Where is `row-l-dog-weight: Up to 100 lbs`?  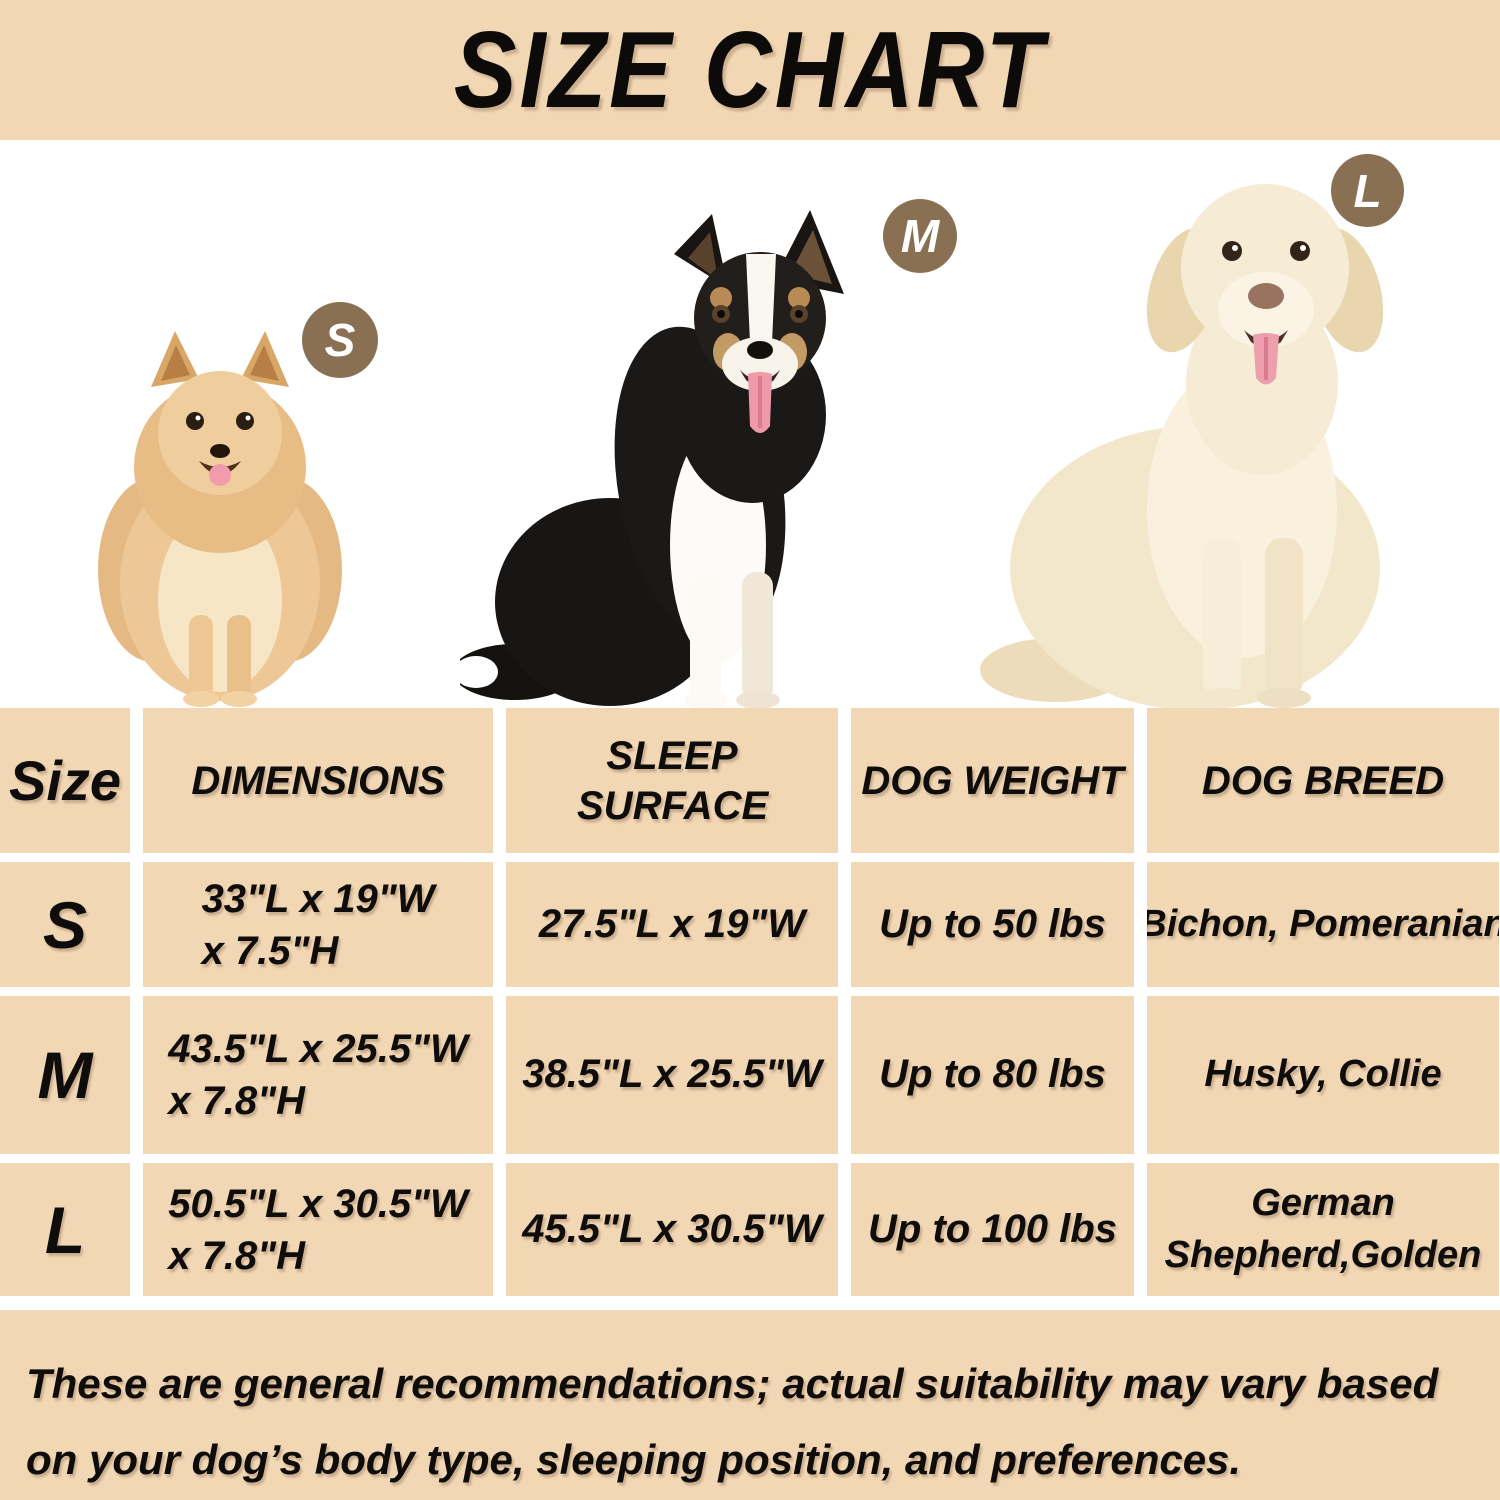 row-l-dog-weight: Up to 100 lbs is located at coordinates (992, 1229).